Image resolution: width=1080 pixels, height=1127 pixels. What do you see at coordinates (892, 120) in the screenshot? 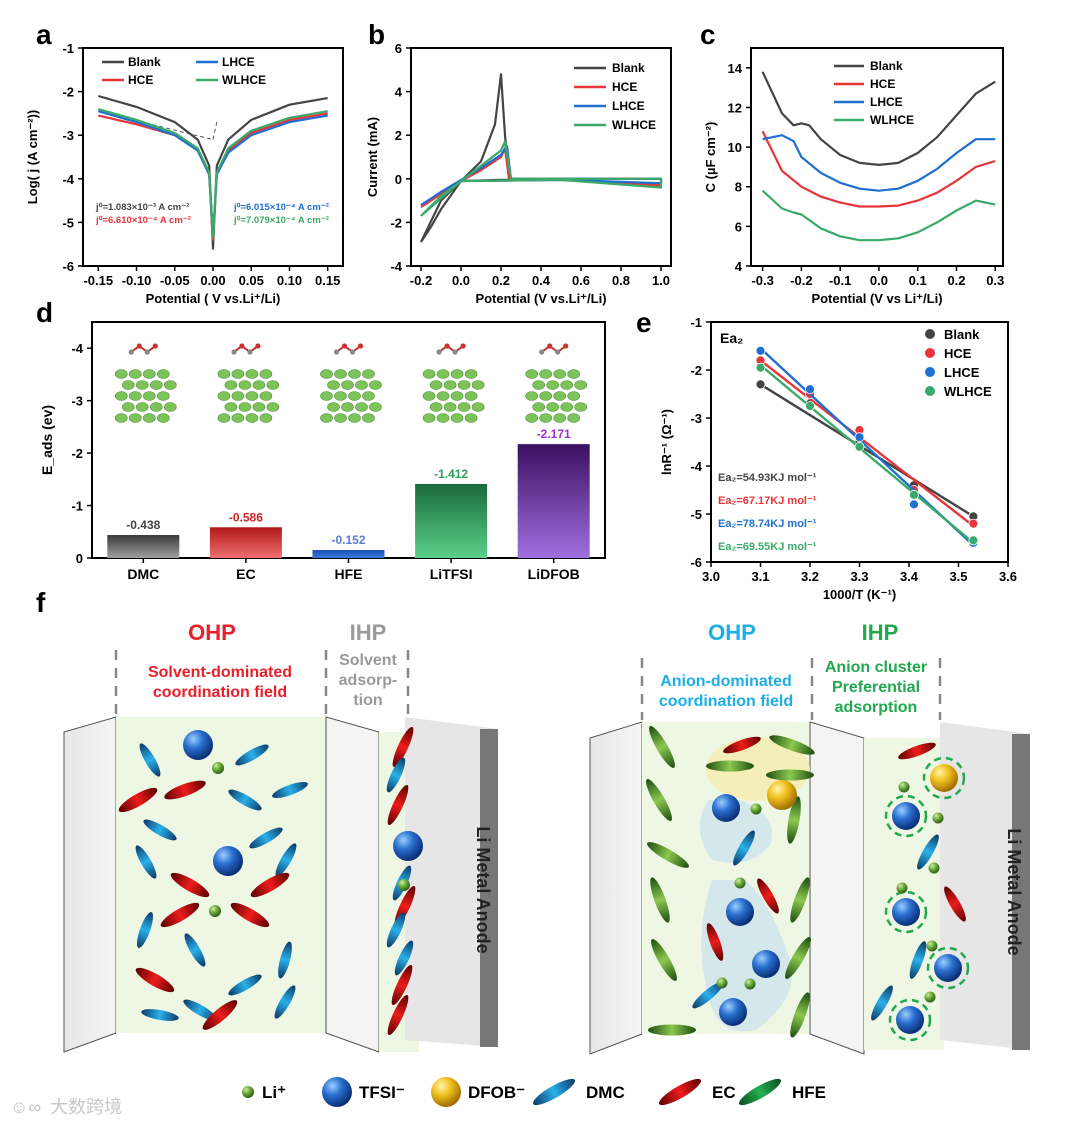
I see `legend-label: WLHCE` at bounding box center [892, 120].